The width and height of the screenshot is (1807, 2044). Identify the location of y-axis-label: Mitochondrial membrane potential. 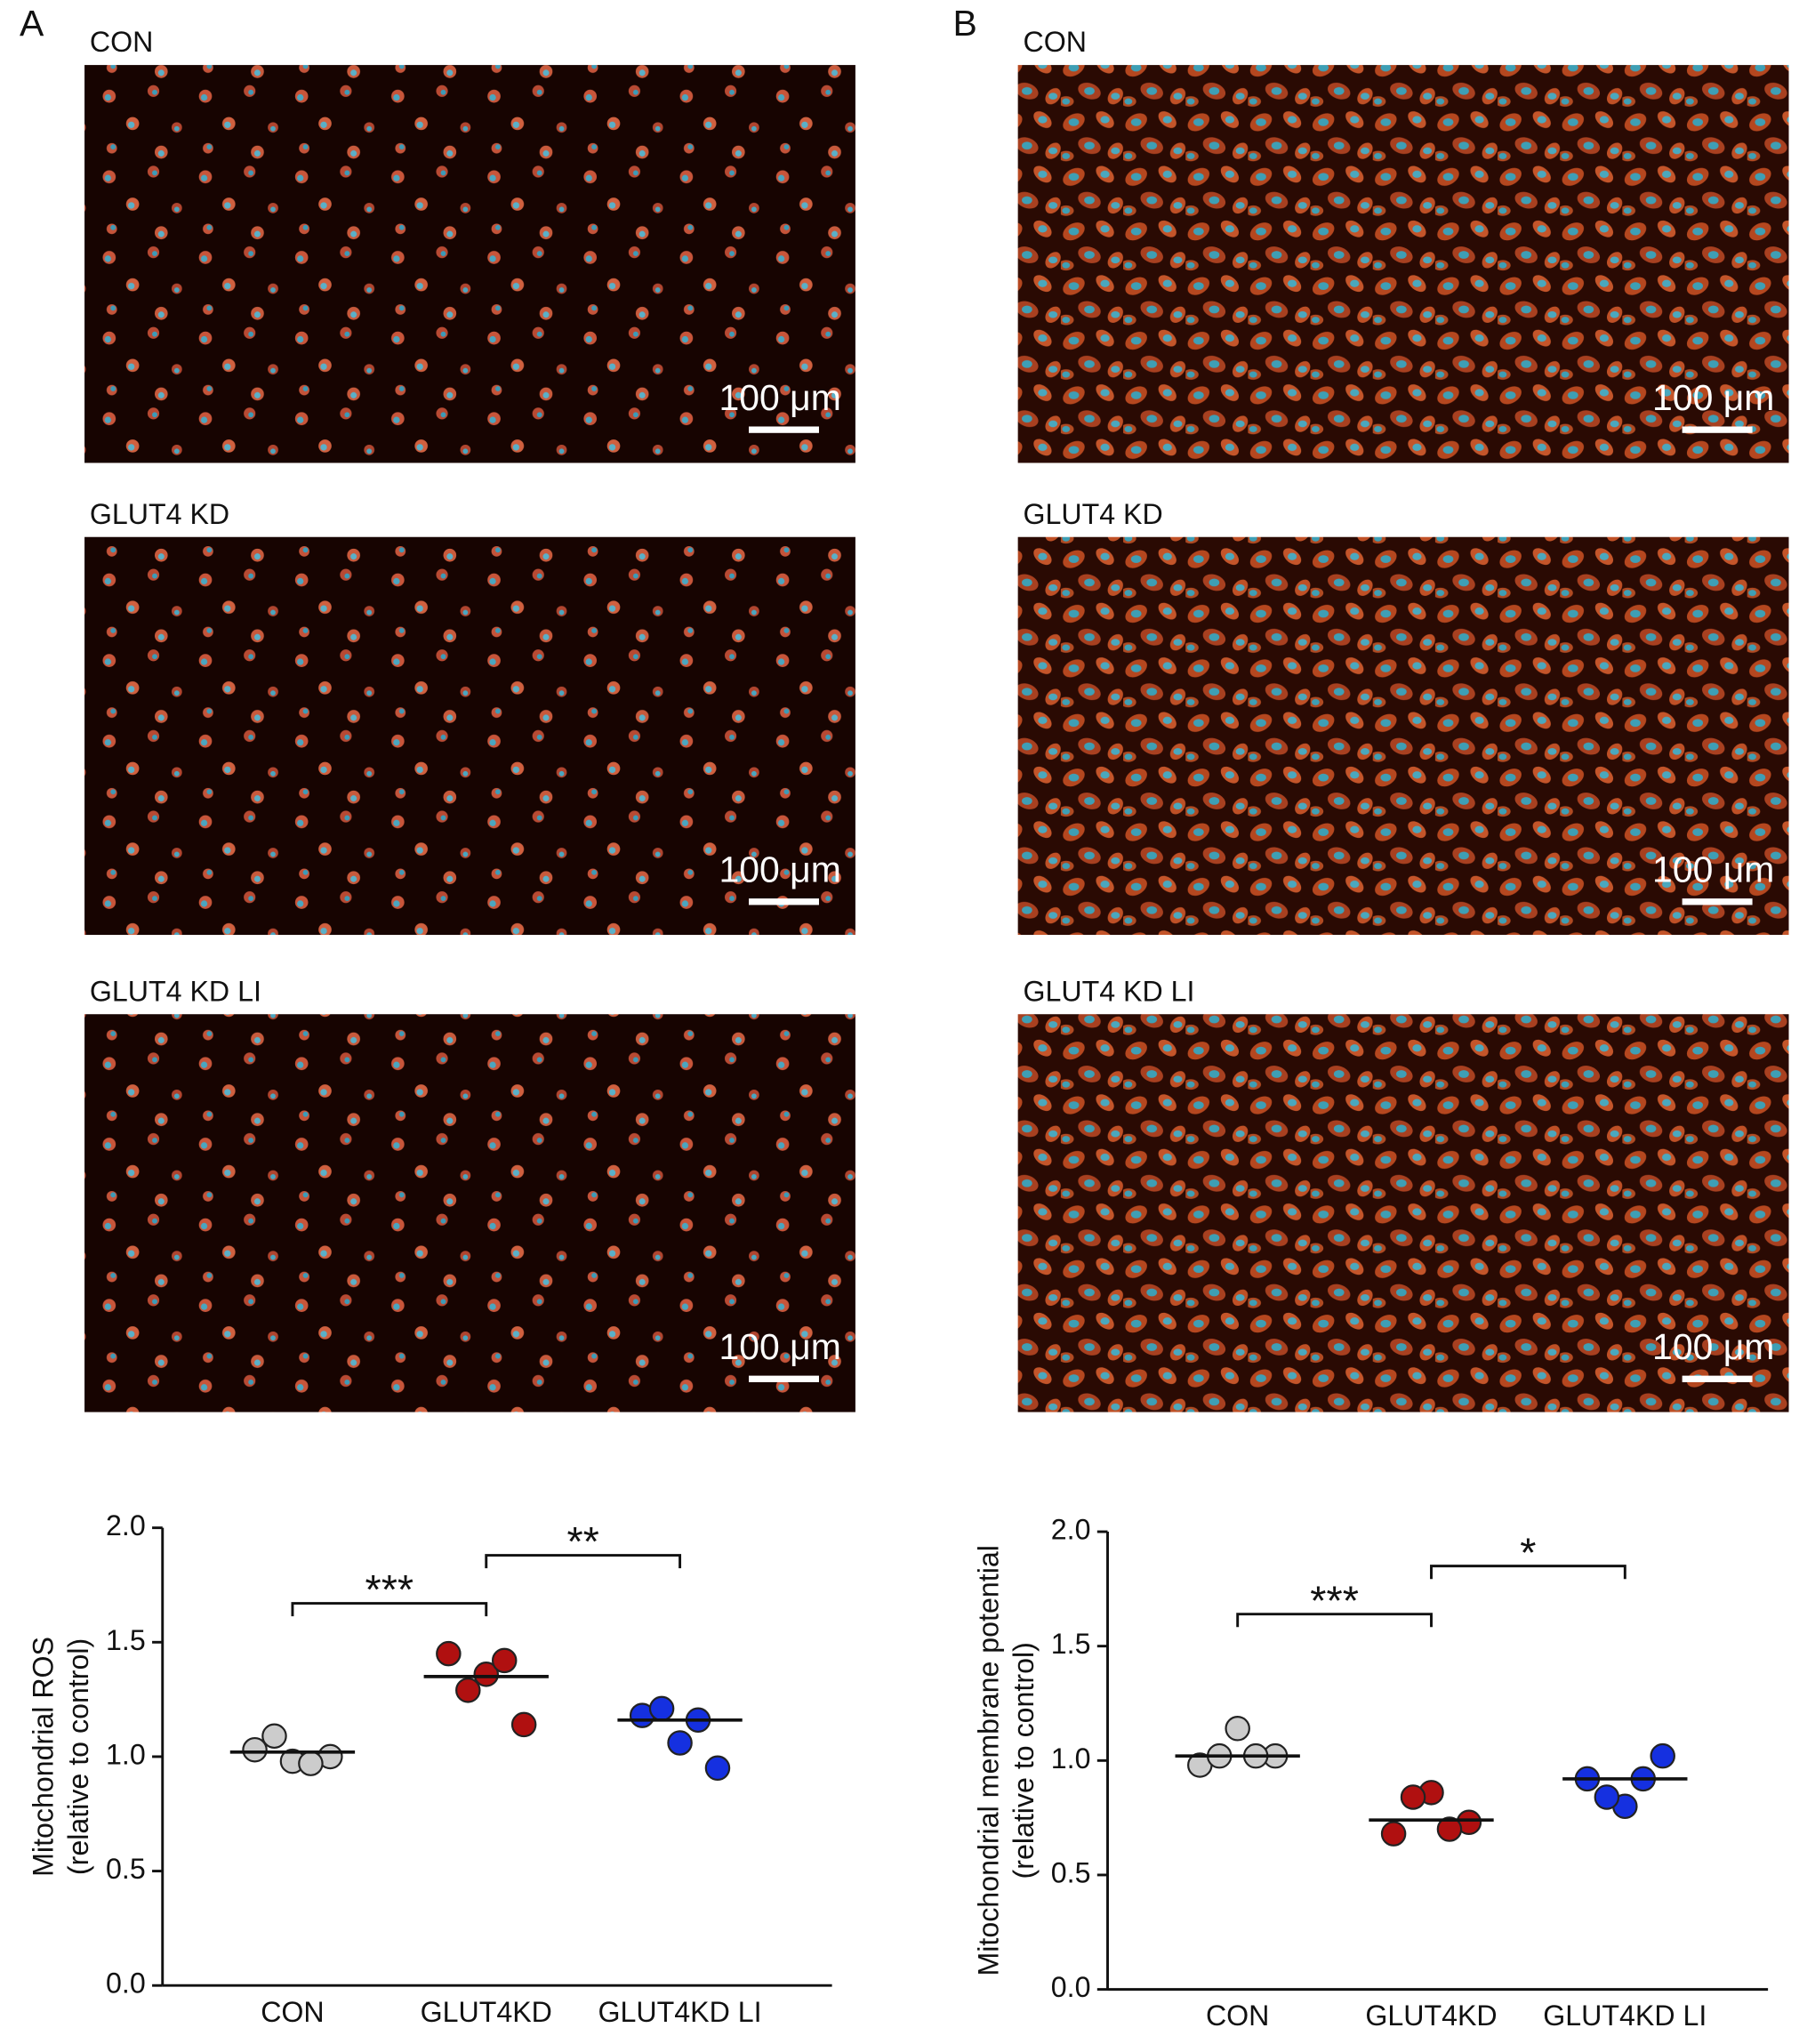
(988, 1760).